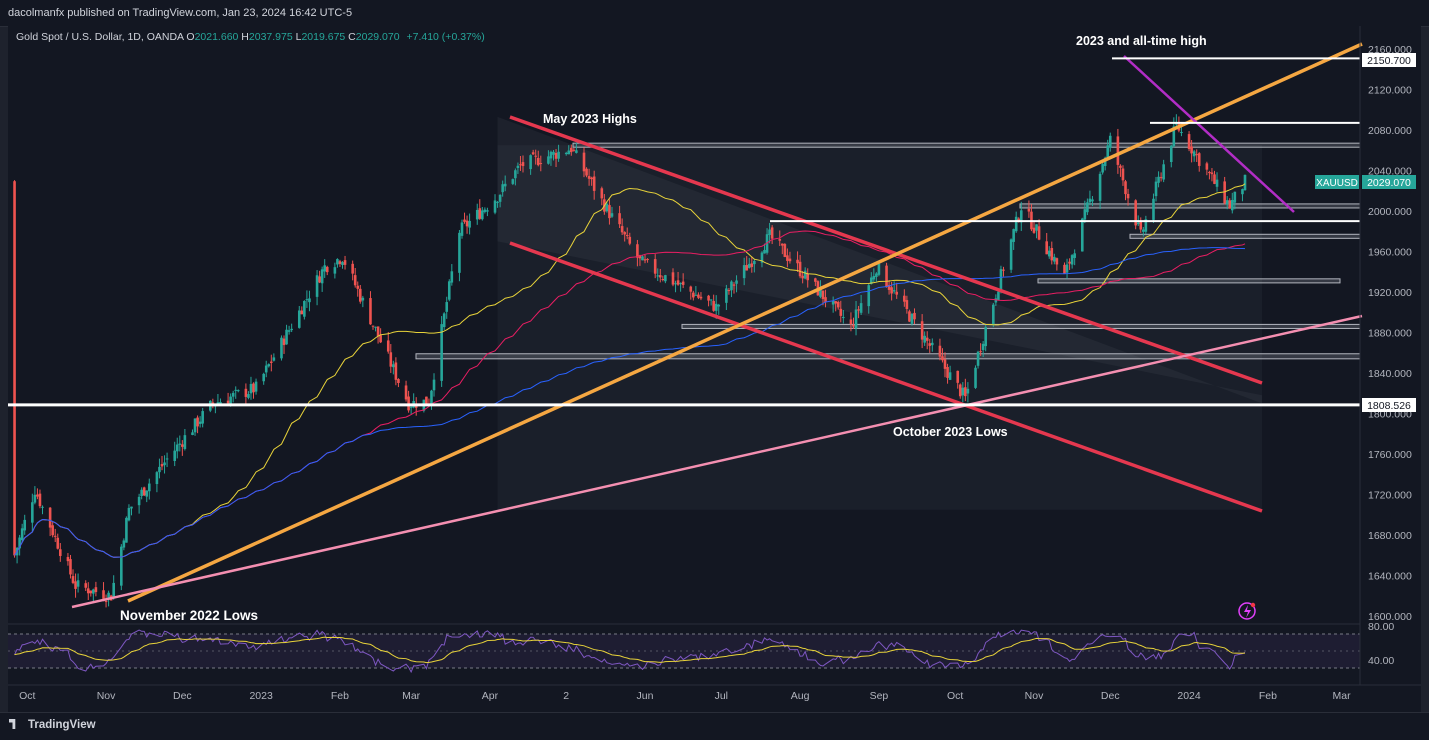 The width and height of the screenshot is (1429, 740). I want to click on xauusd-last-price: 2029.070, so click(1389, 183).